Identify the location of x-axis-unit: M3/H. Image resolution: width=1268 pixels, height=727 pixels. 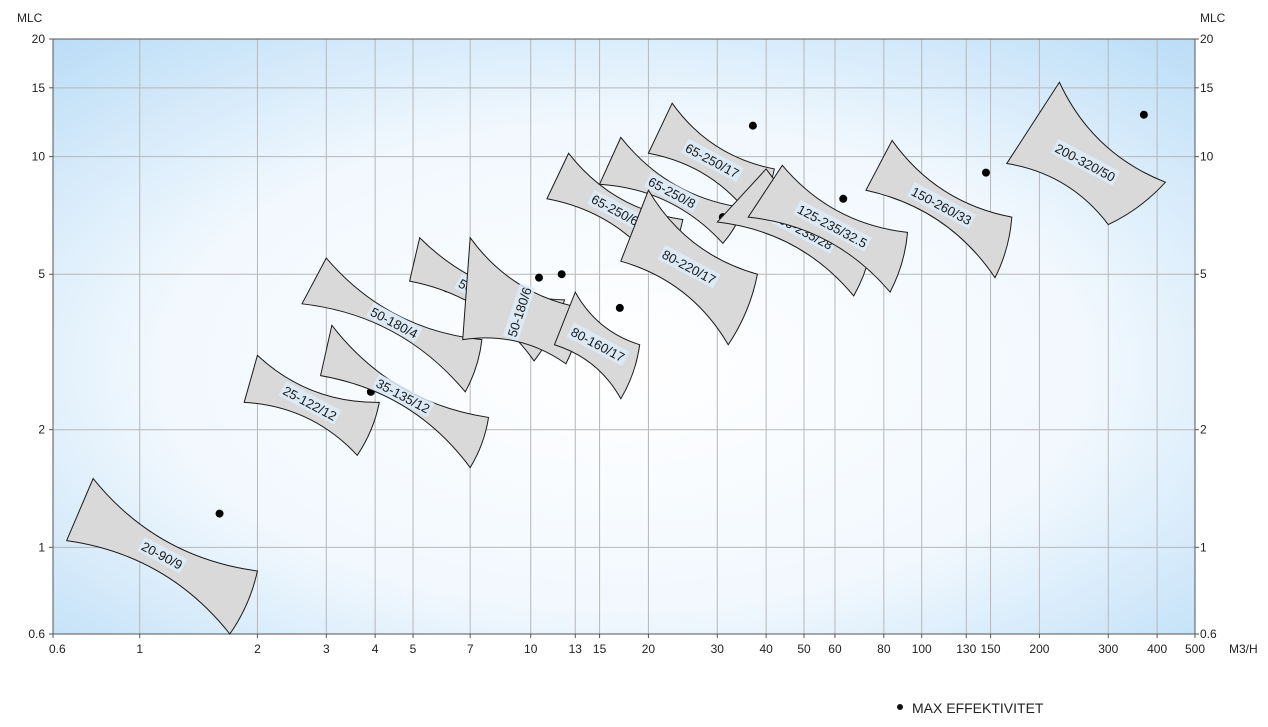
(1243, 649).